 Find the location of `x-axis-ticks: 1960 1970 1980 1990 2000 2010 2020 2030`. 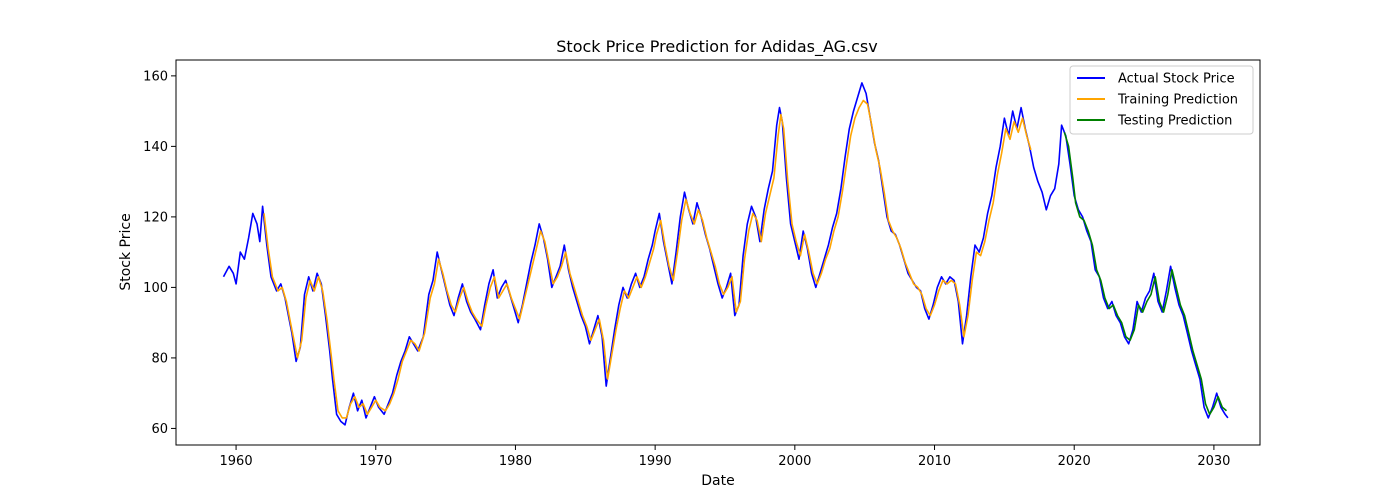

x-axis-ticks: 1960 1970 1980 1990 2000 2010 2020 2030 is located at coordinates (725, 457).